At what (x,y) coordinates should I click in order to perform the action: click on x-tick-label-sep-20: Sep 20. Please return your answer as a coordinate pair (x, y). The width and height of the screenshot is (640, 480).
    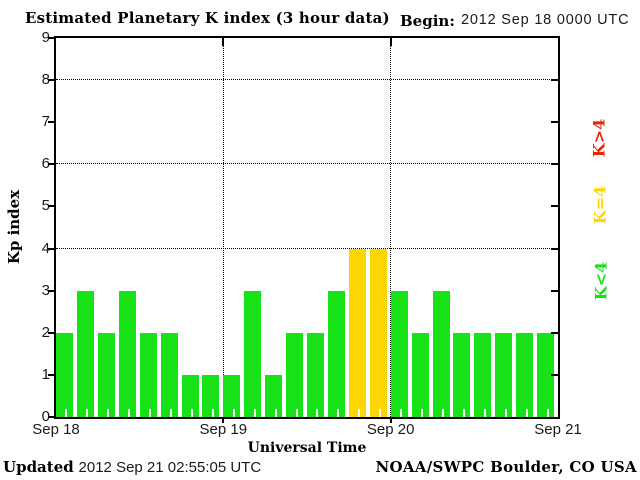
    Looking at the image, I should click on (390, 429).